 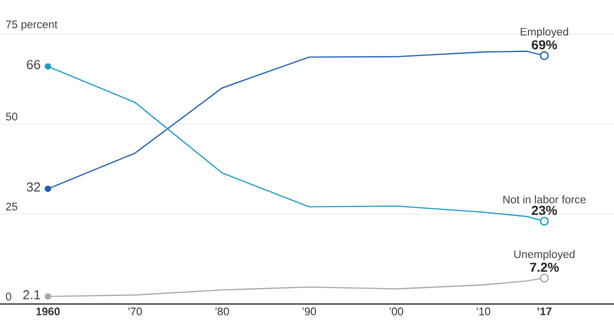 I want to click on series-label: Not in labor force, so click(x=544, y=199).